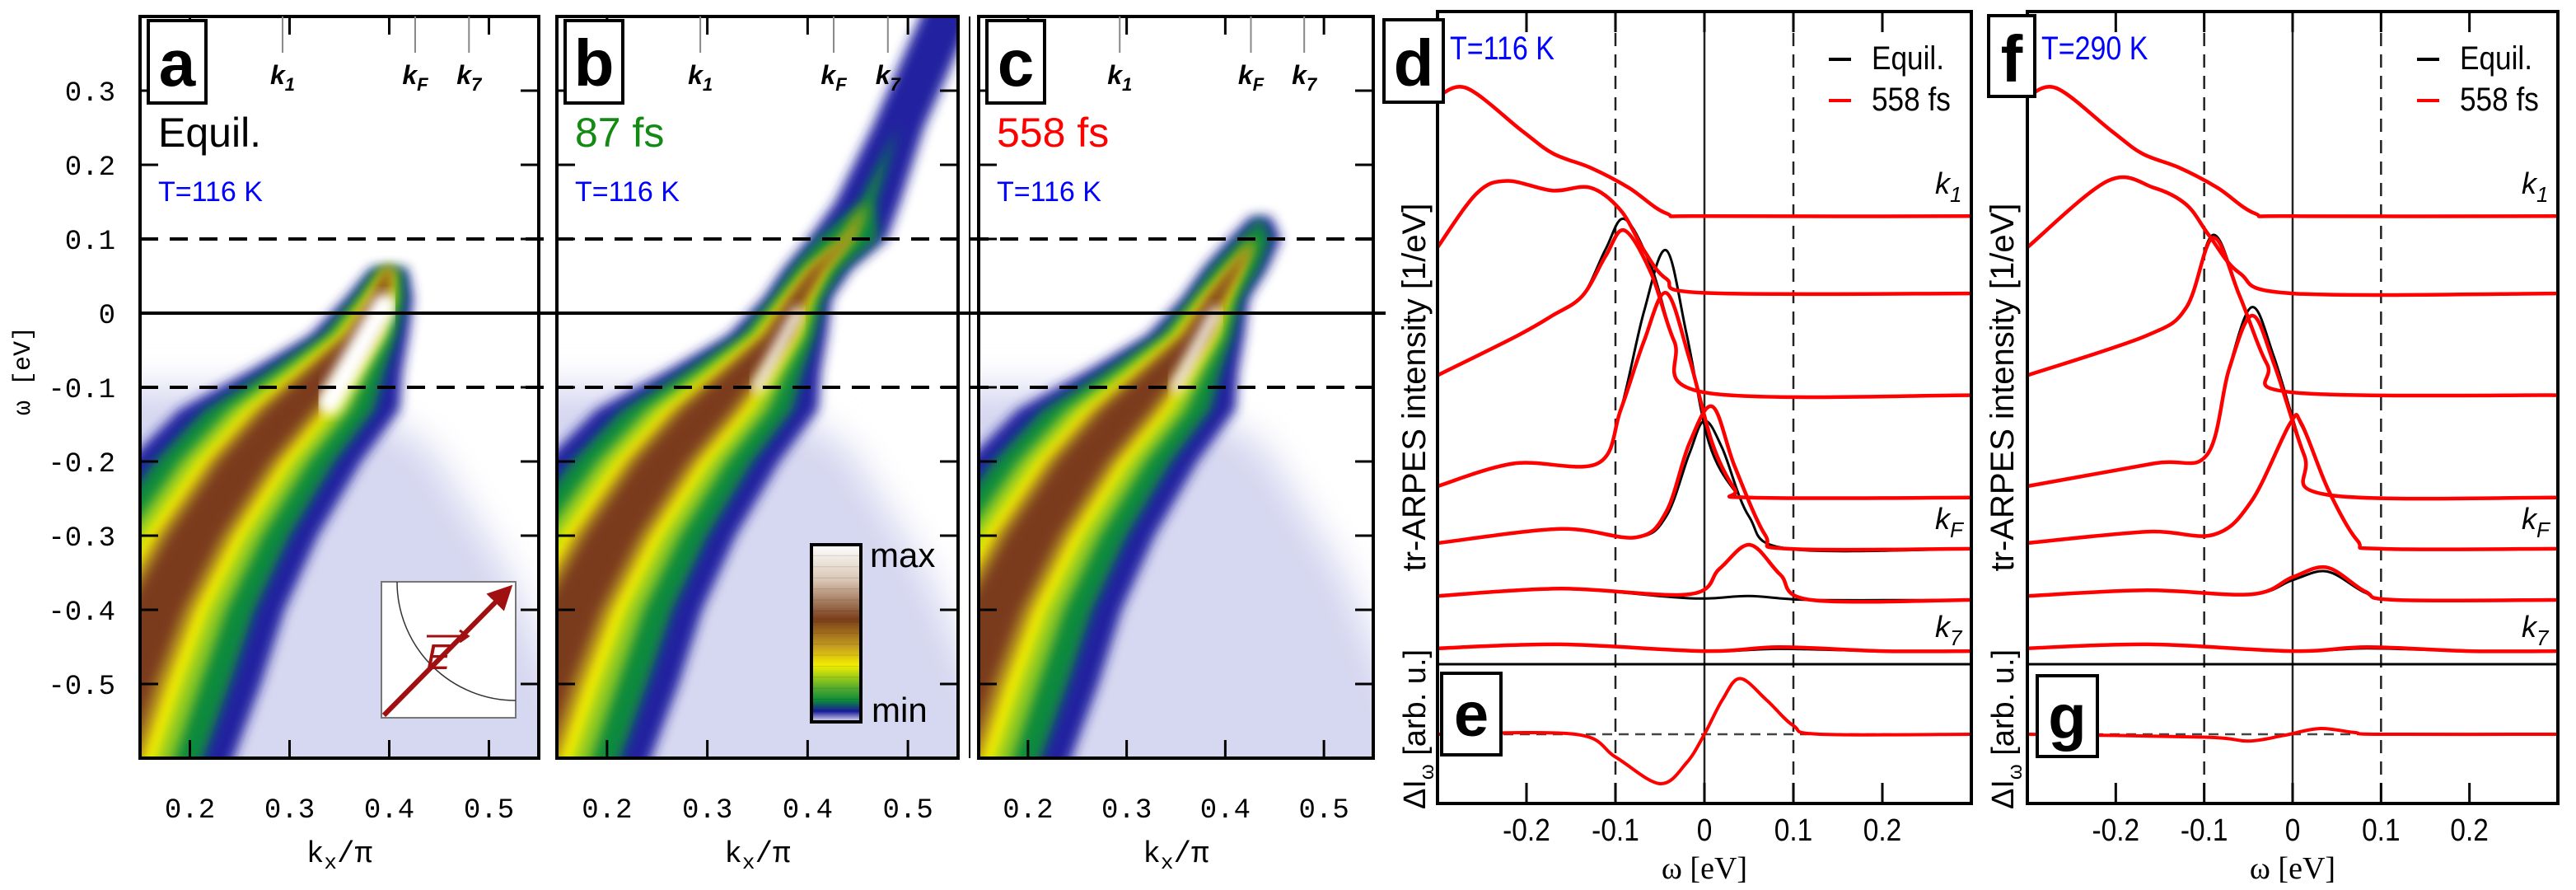 The width and height of the screenshot is (2576, 890). What do you see at coordinates (1526, 830) in the screenshot?
I see `x-tick-label: -0.2` at bounding box center [1526, 830].